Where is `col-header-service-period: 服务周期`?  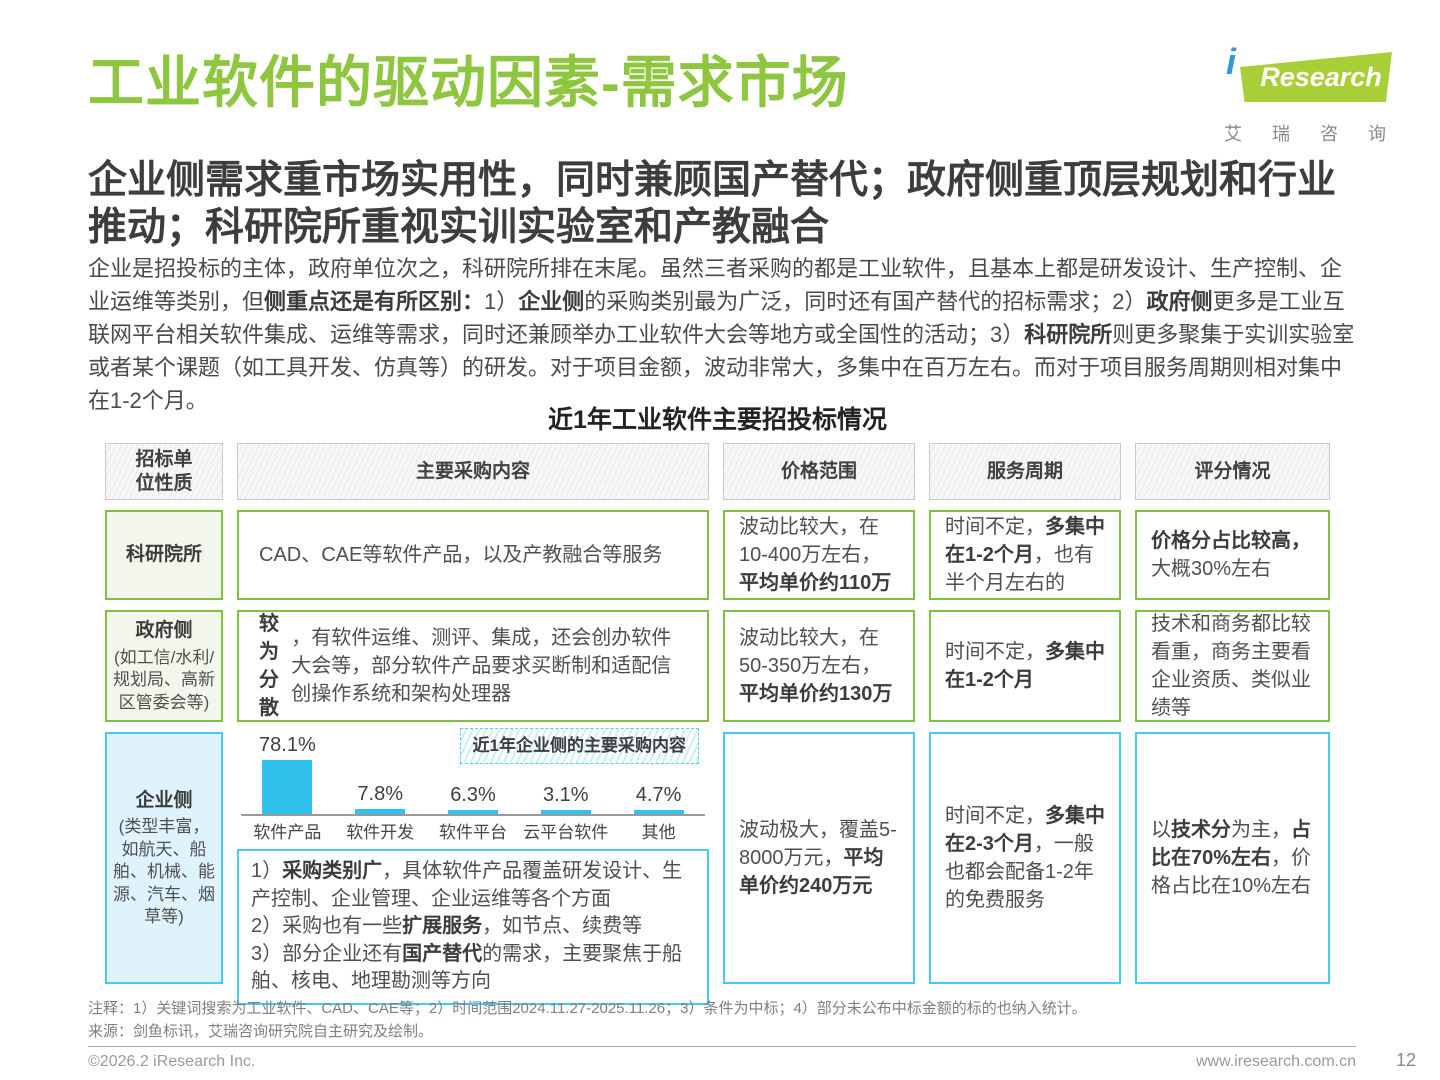
col-header-service-period: 服务周期 is located at coordinates (1025, 471).